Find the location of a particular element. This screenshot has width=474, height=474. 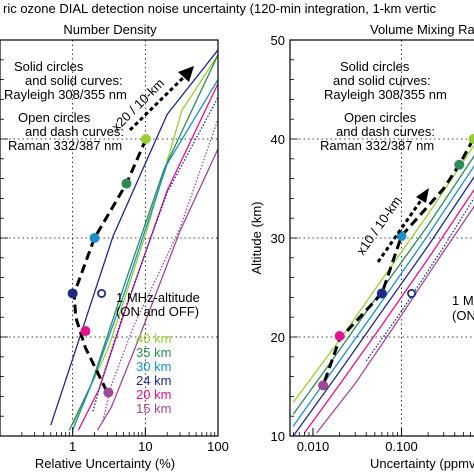

series-line is located at coordinates (419, 279).